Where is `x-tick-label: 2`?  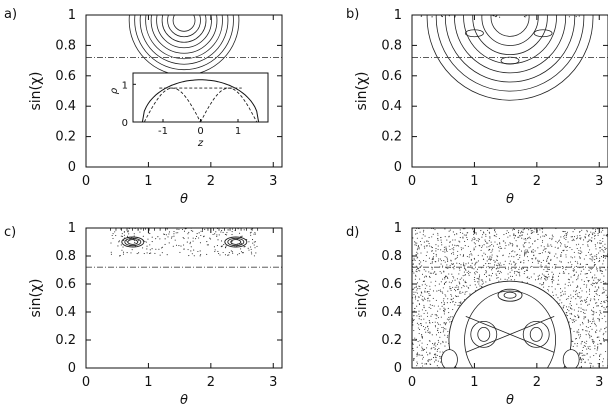
x-tick-label: 2 is located at coordinates (211, 382).